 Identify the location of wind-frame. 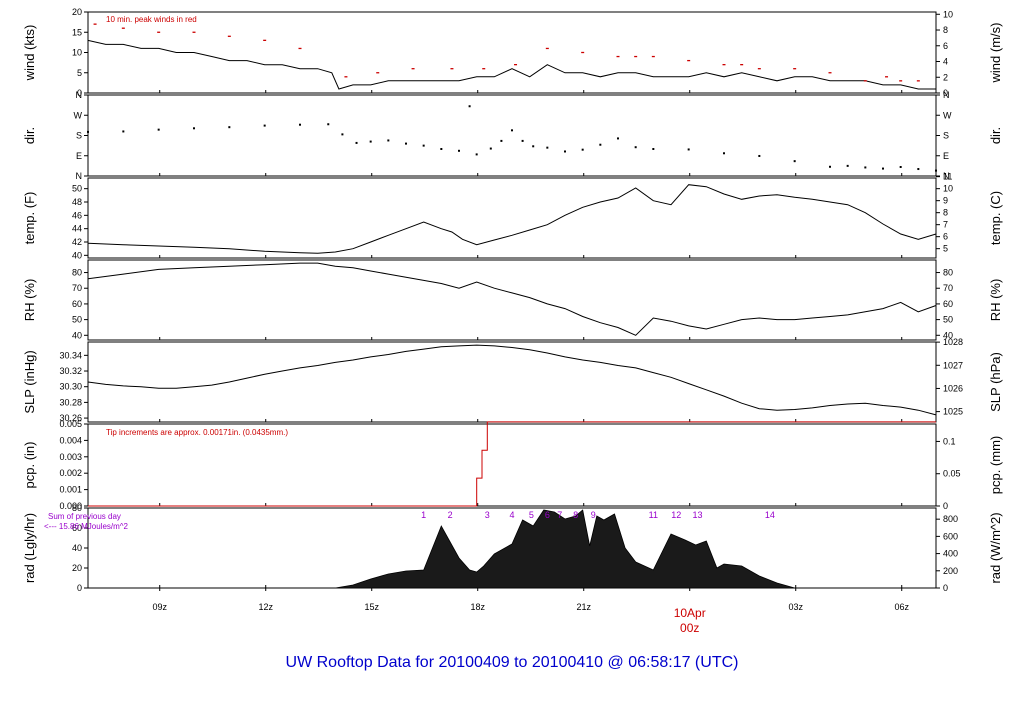
(512, 52).